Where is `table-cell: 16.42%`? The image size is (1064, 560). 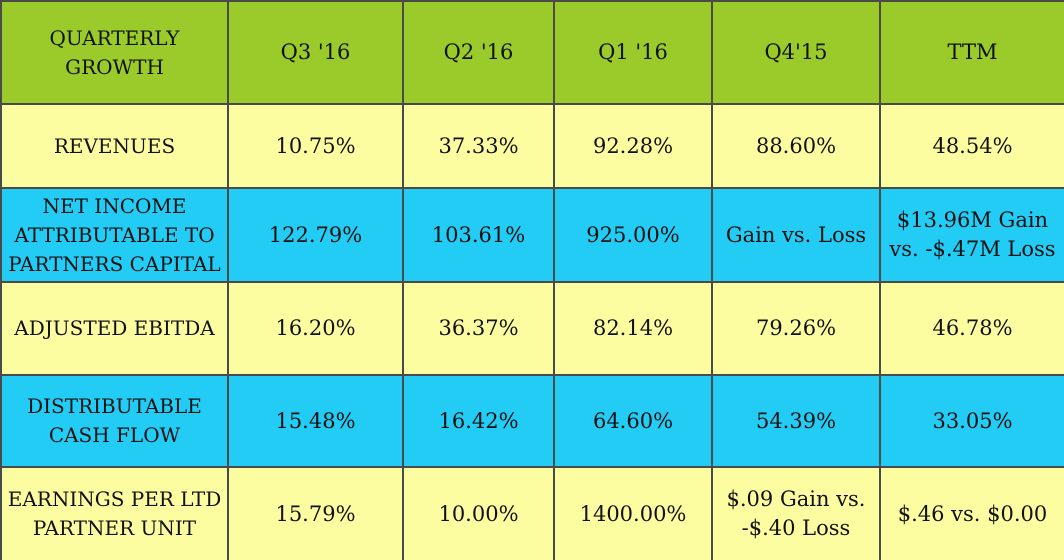
table-cell: 16.42% is located at coordinates (478, 421).